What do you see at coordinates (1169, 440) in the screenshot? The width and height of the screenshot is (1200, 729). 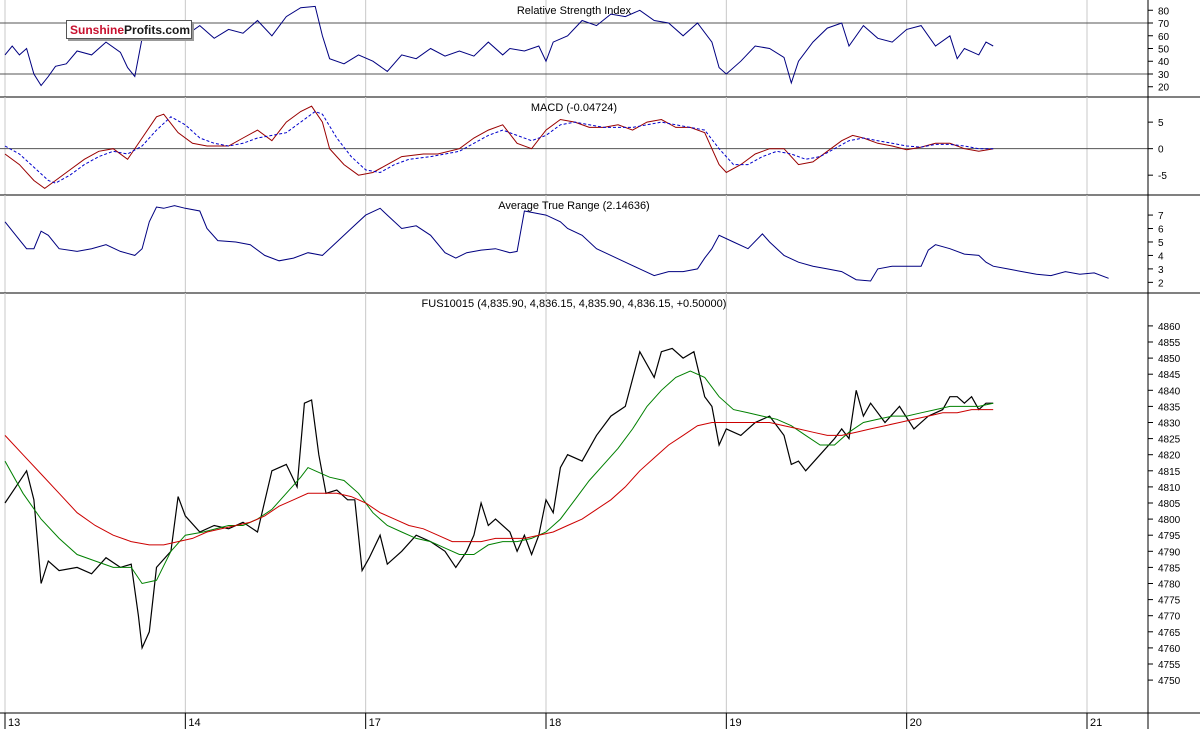 I see `y-tick-label: 4825` at bounding box center [1169, 440].